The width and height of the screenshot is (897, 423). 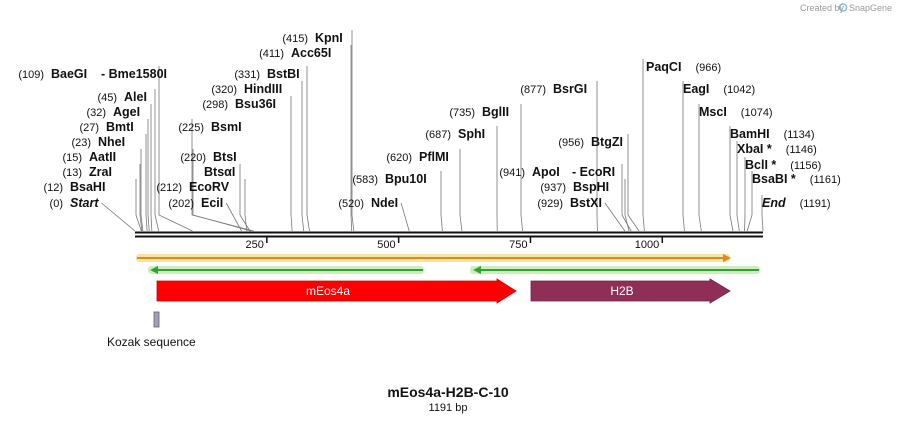 What do you see at coordinates (111, 142) in the screenshot?
I see `site-nhei-name: NheI` at bounding box center [111, 142].